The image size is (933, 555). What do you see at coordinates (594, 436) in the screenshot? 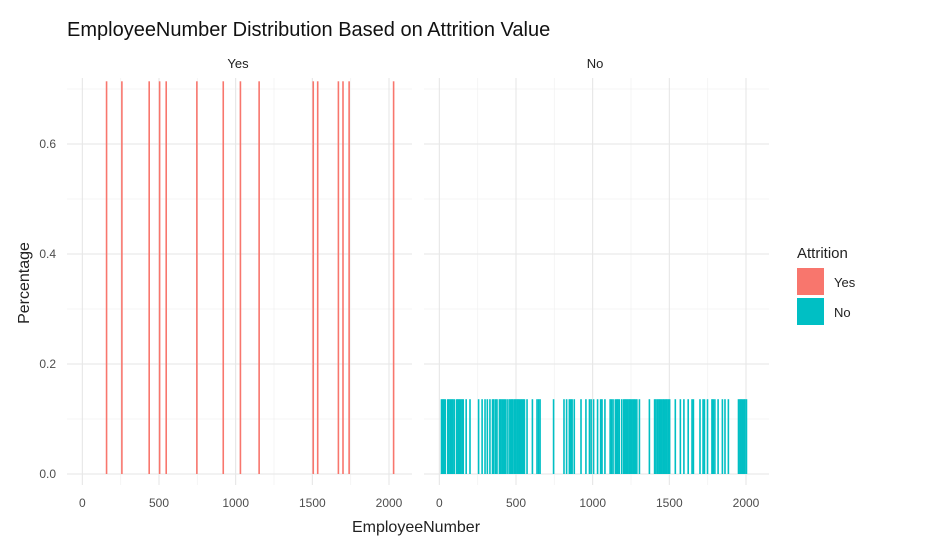
I see `panel-no-bars` at bounding box center [594, 436].